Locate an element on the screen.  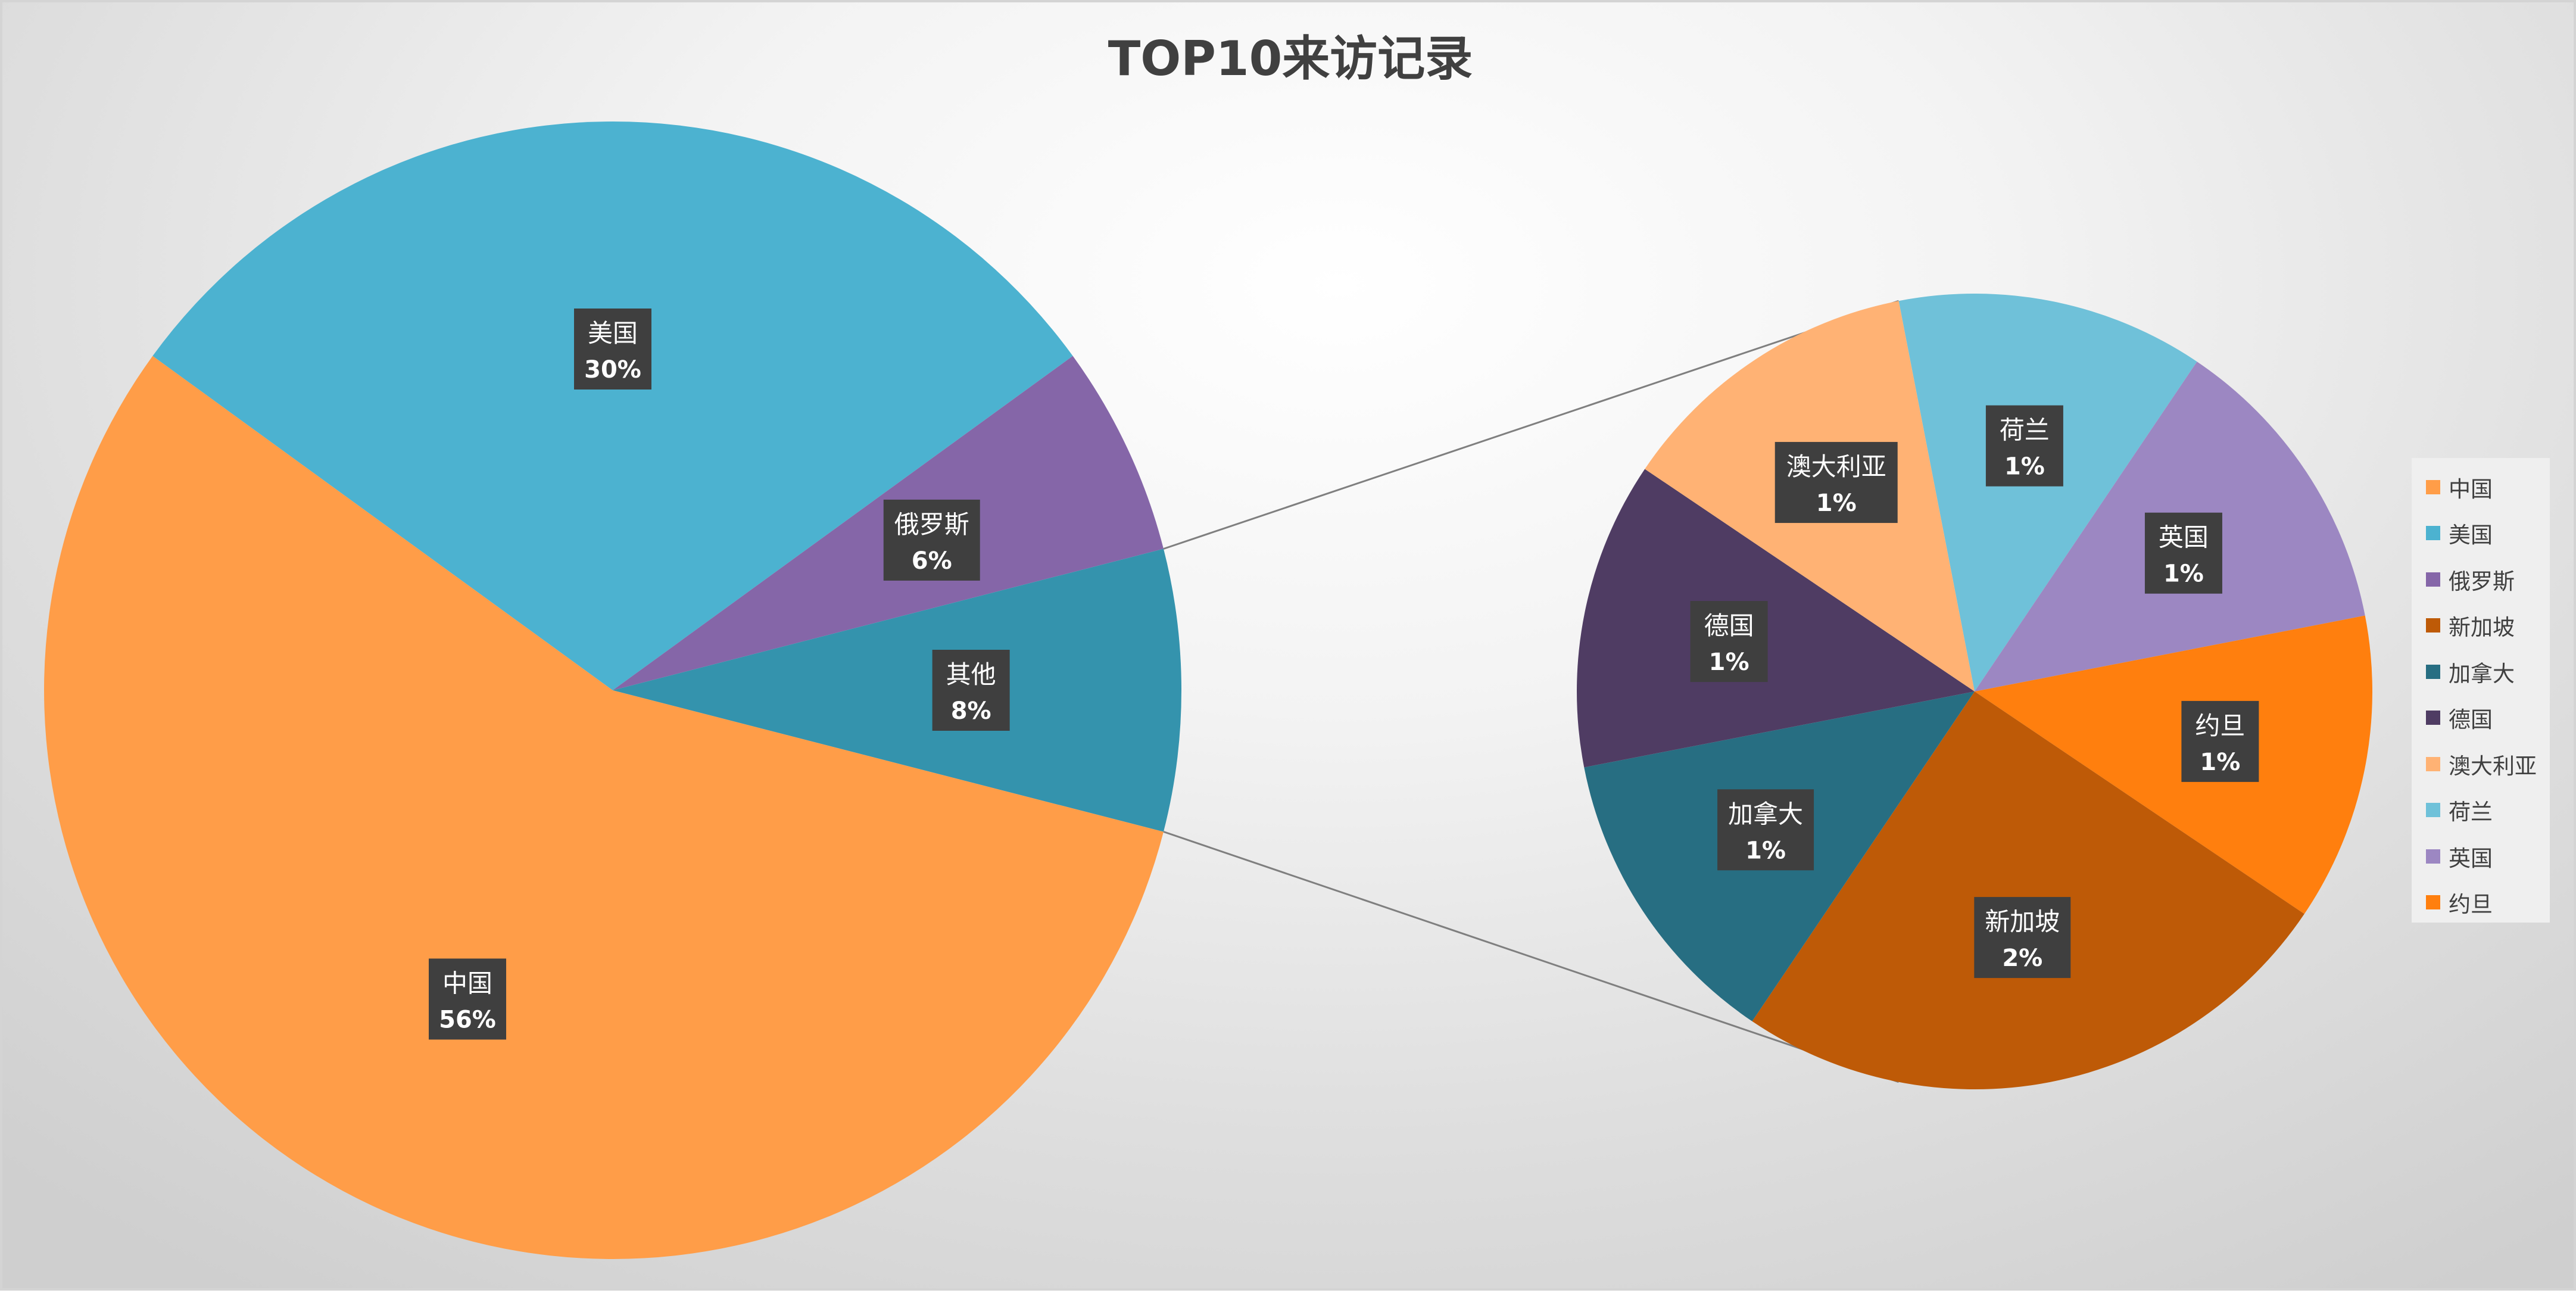
chart-legend: 中国美国俄罗斯新加坡加拿大德国澳大利亚荷兰英国约旦 is located at coordinates (2481, 690).